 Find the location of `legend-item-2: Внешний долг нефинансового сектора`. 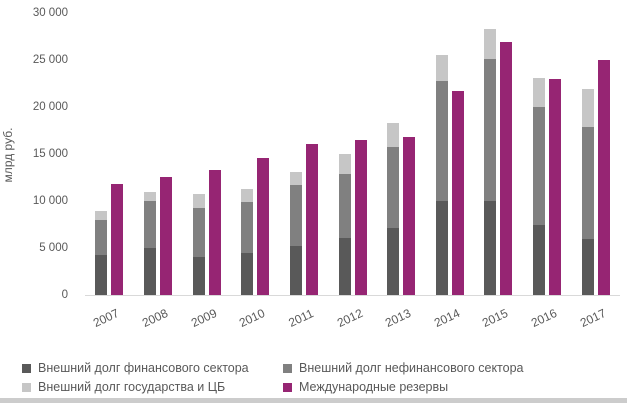

legend-item-2: Внешний долг нефинансового сектора is located at coordinates (403, 368).